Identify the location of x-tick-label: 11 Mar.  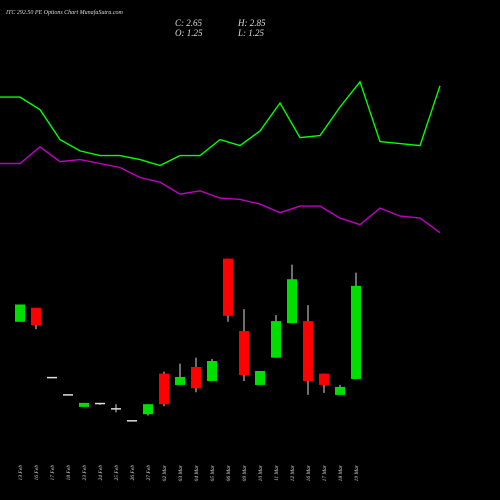
(277, 472).